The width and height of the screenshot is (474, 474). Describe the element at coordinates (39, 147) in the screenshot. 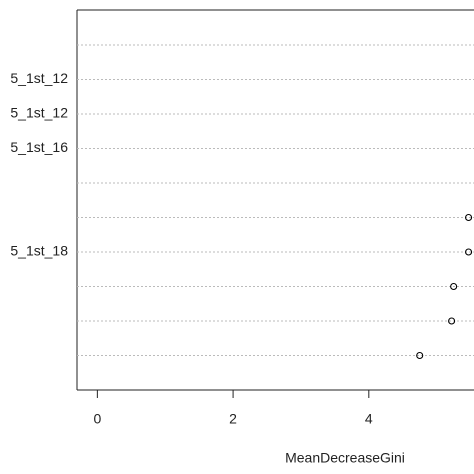

I see `y-tick-label: 5_1st_16` at that location.